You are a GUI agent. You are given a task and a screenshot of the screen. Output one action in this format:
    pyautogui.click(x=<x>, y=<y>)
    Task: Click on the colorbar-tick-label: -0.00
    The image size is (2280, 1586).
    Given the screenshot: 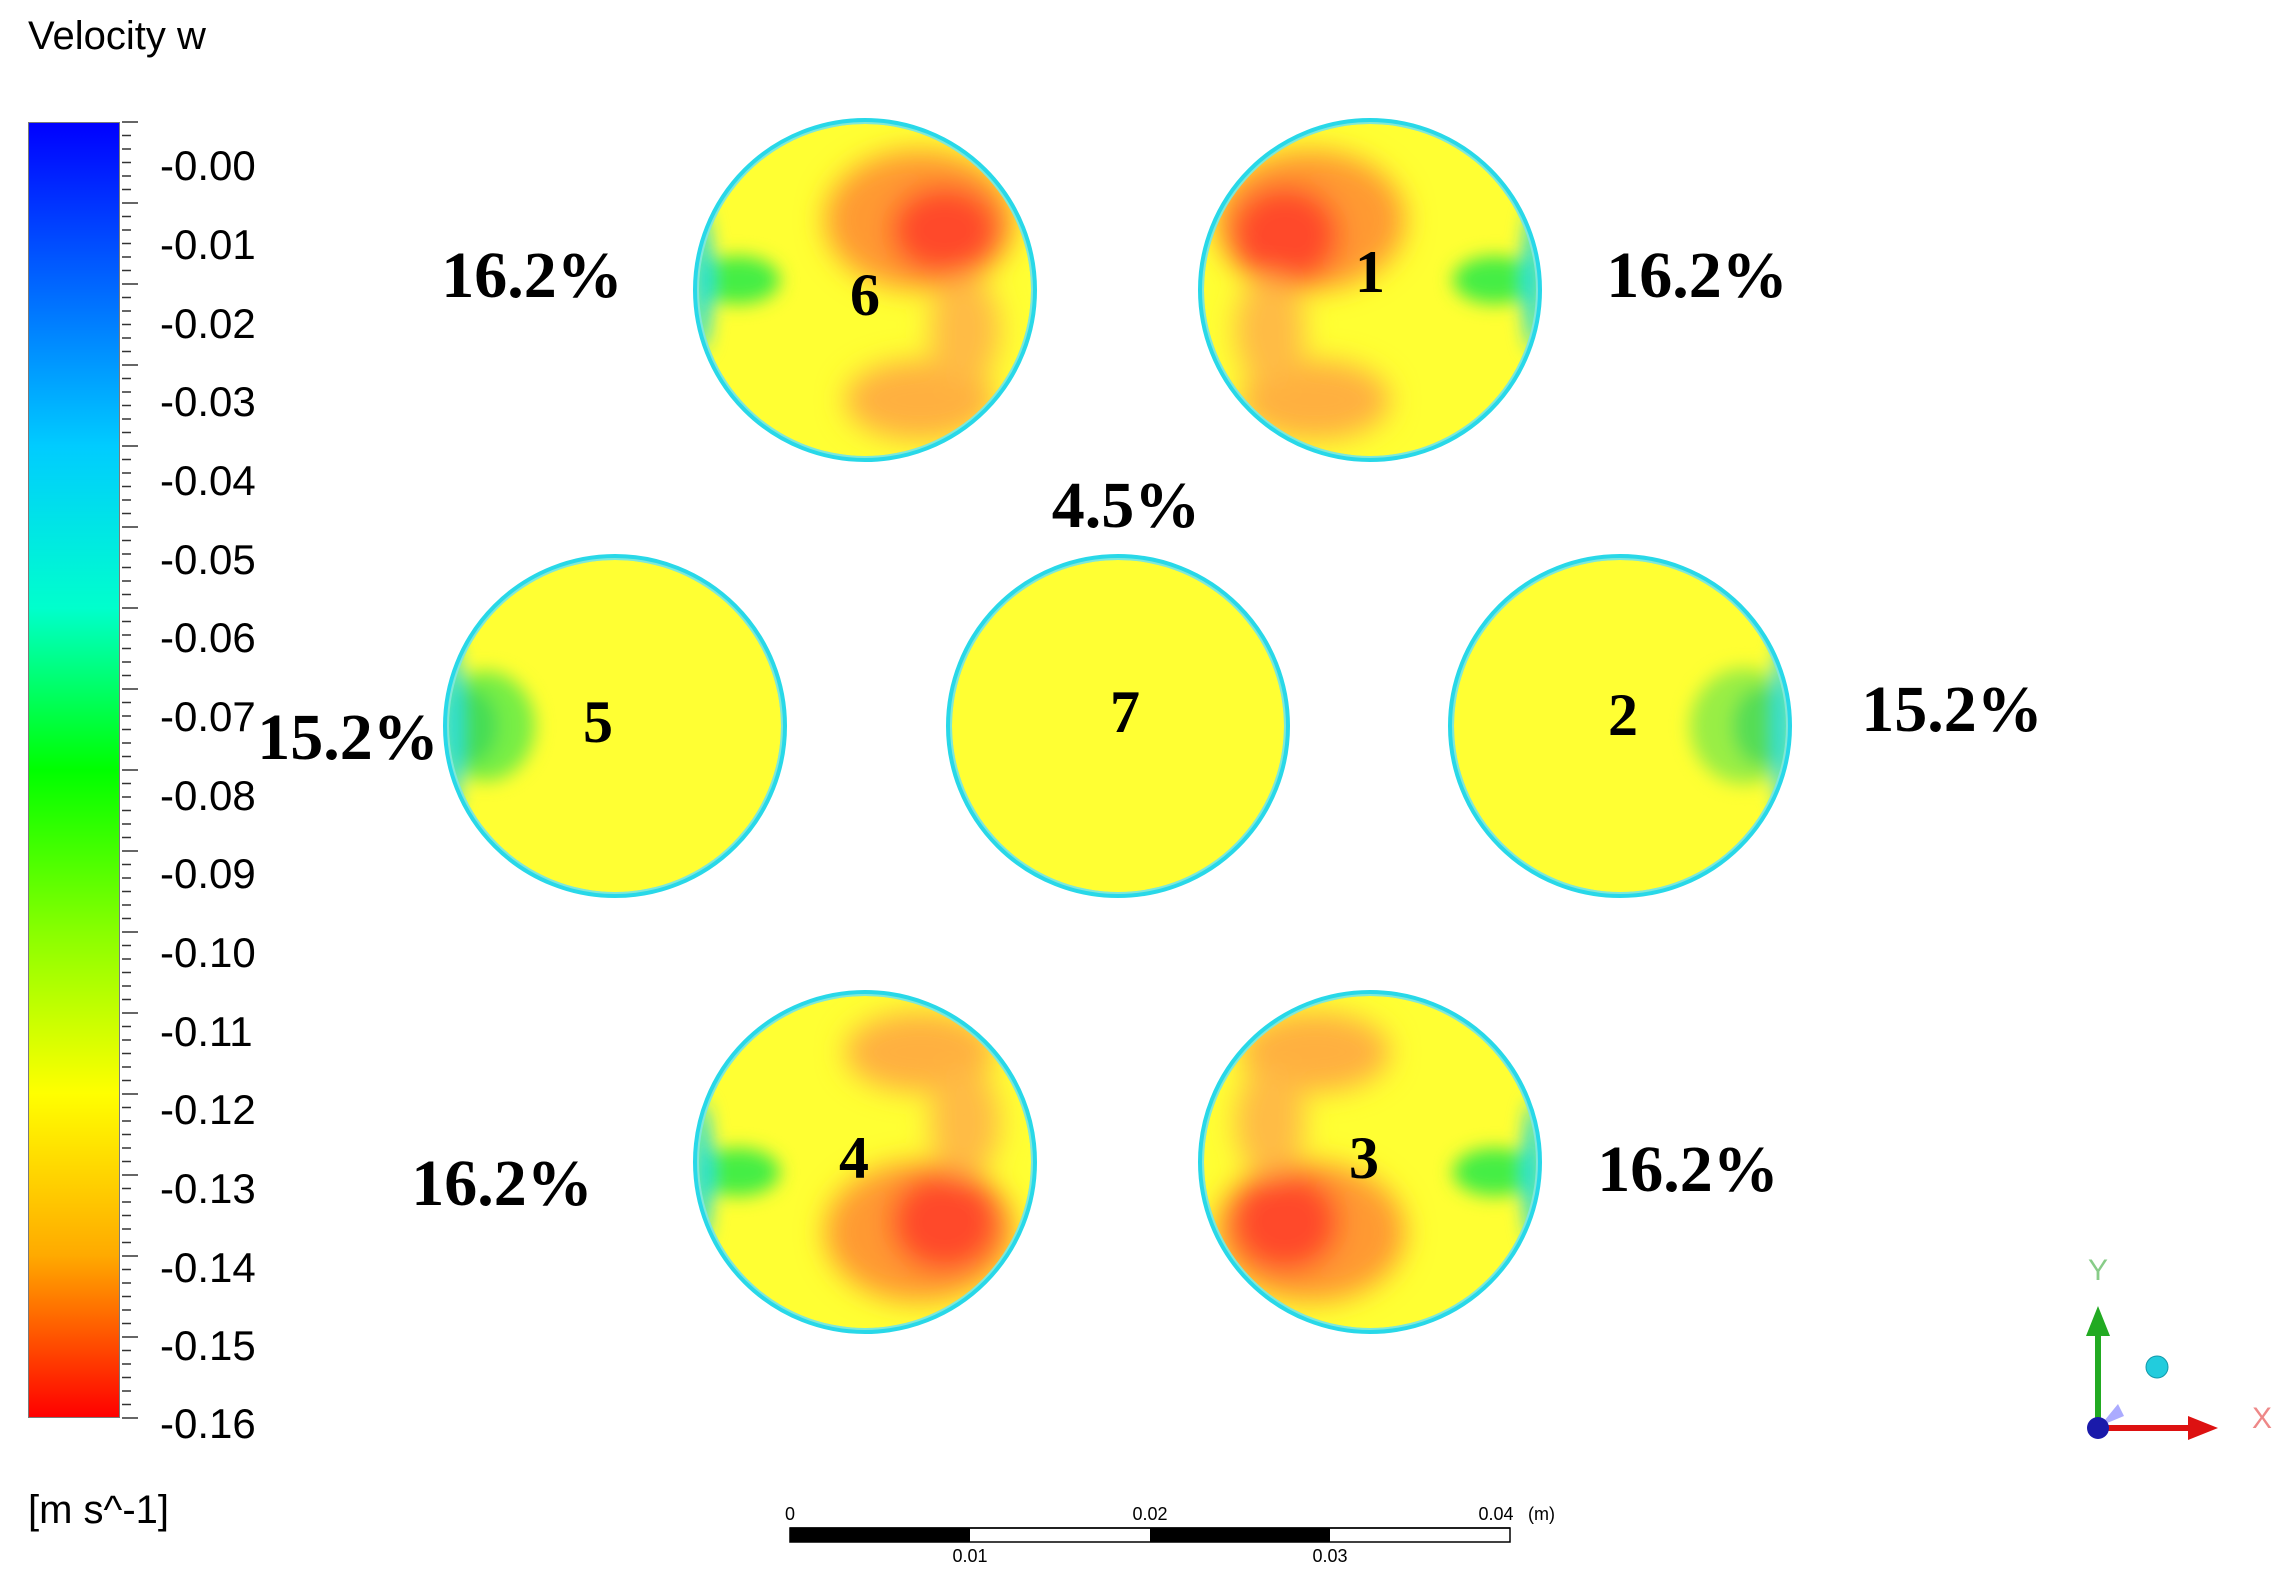 What is the action you would take?
    pyautogui.click(x=208, y=165)
    